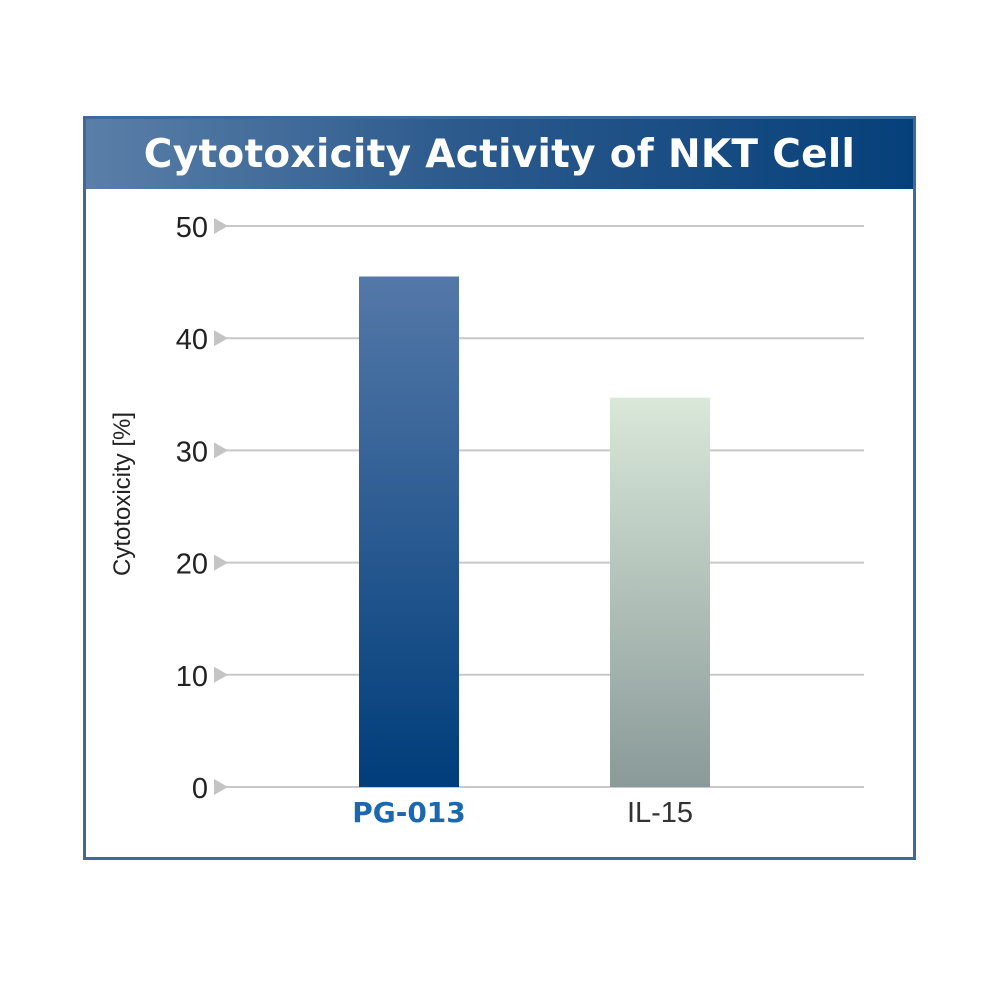 The height and width of the screenshot is (998, 998). What do you see at coordinates (202, 508) in the screenshot?
I see `y-axis-ticks: 0 10 20 30 40 50` at bounding box center [202, 508].